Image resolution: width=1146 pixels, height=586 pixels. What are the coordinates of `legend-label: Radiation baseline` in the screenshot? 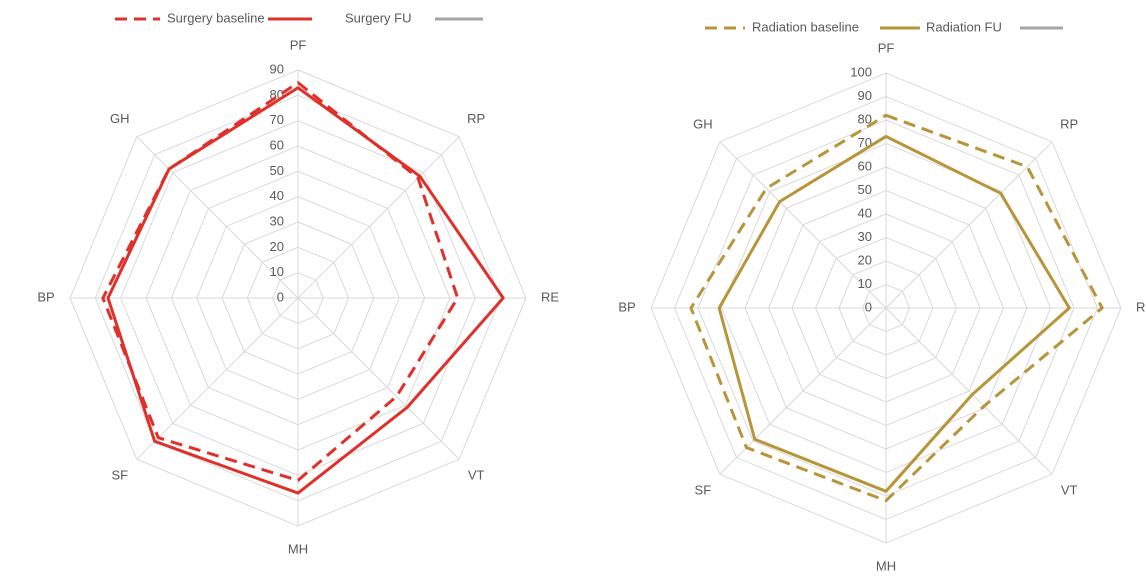 It's located at (805, 26).